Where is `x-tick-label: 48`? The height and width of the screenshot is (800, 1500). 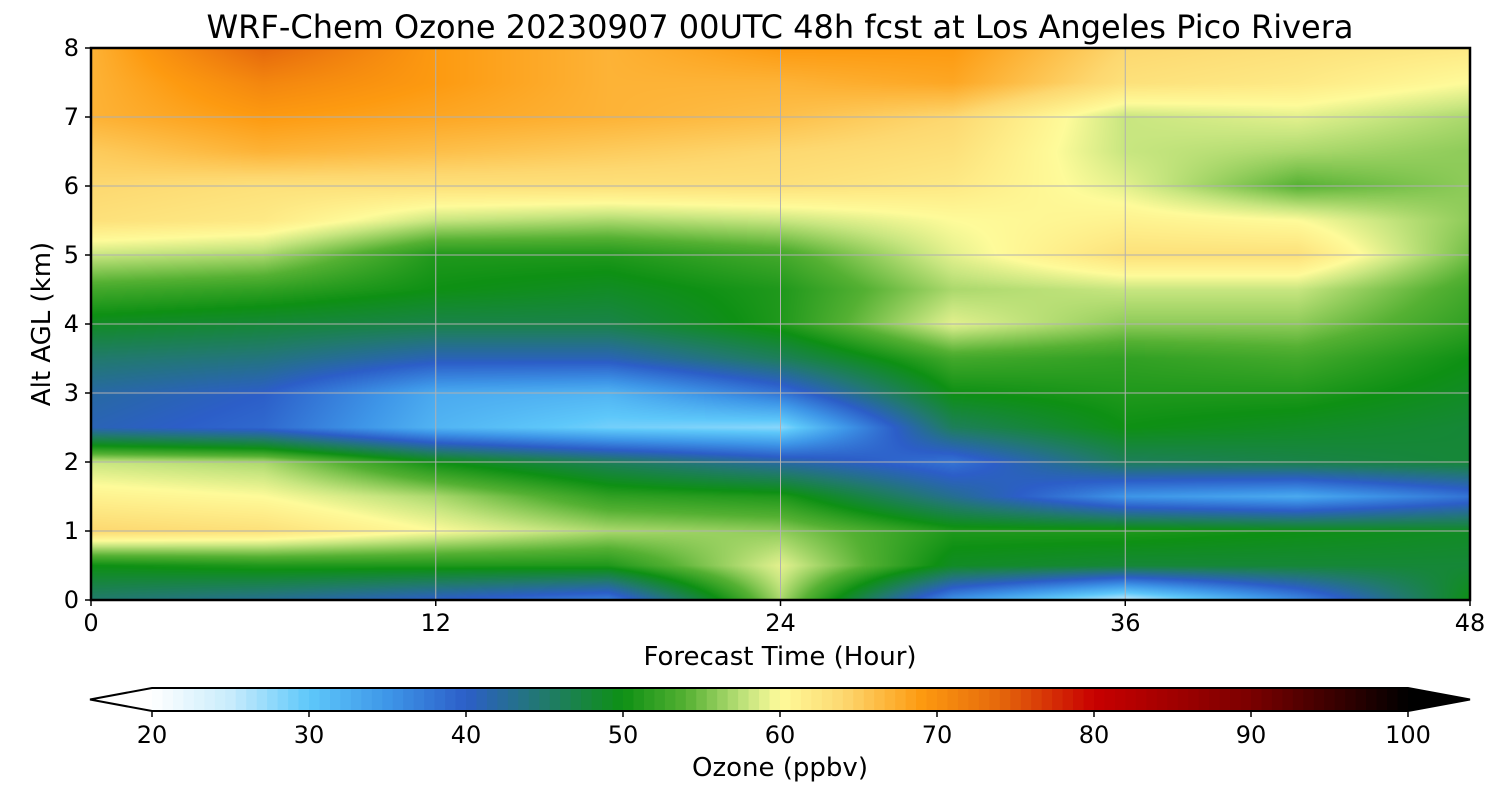 x-tick-label: 48 is located at coordinates (1470, 623).